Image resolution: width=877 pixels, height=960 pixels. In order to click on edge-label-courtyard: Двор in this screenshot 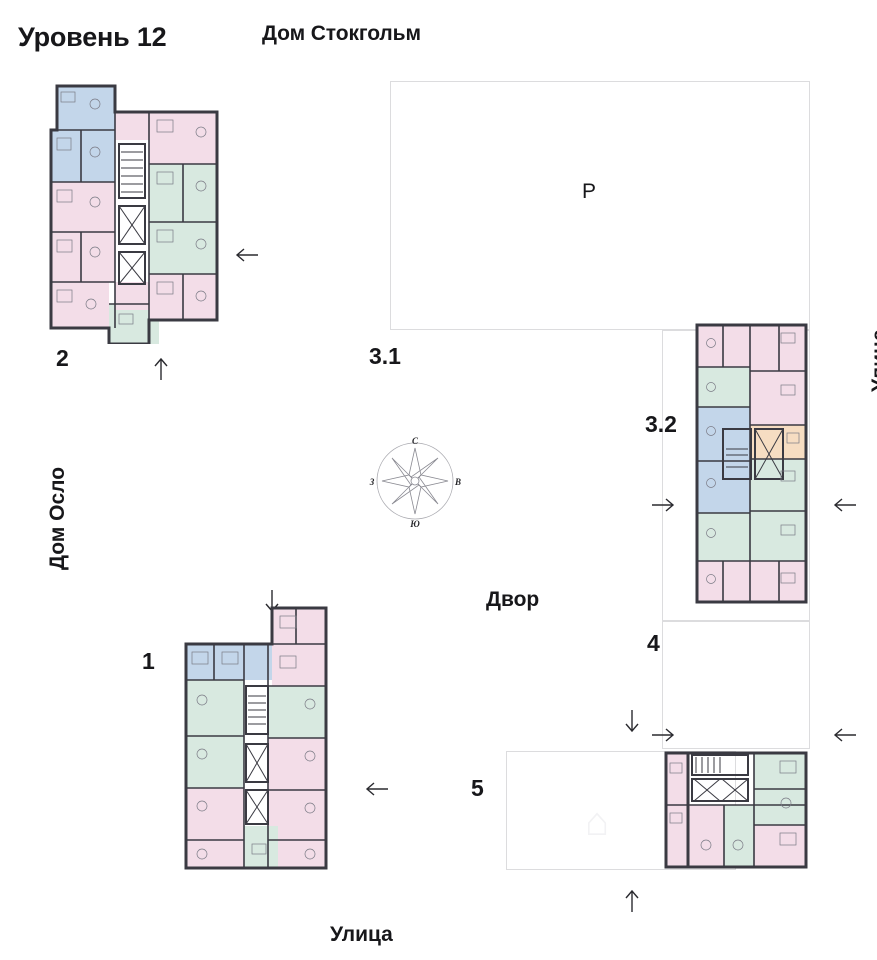, I will do `click(513, 599)`.